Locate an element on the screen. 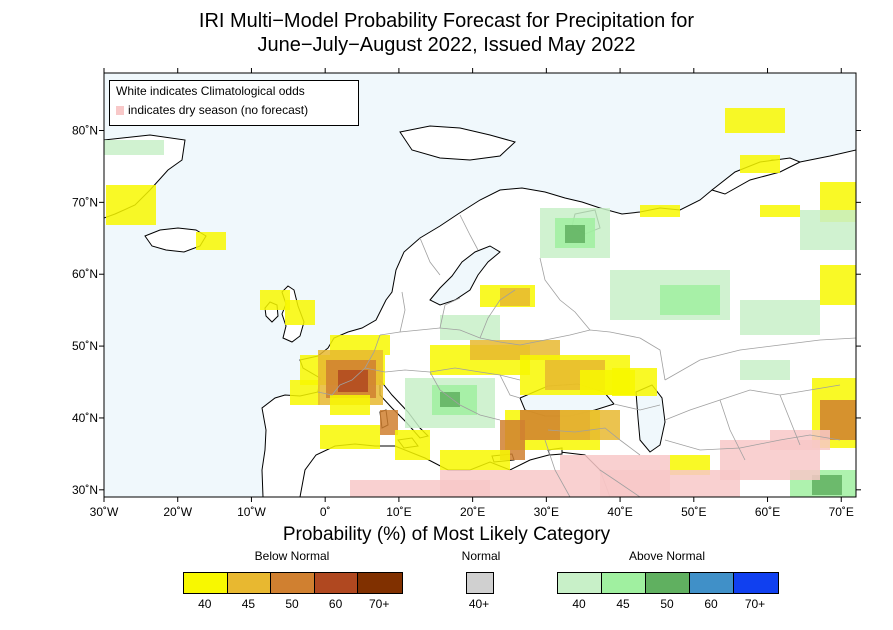  above-normal-colorbar is located at coordinates (668, 583).